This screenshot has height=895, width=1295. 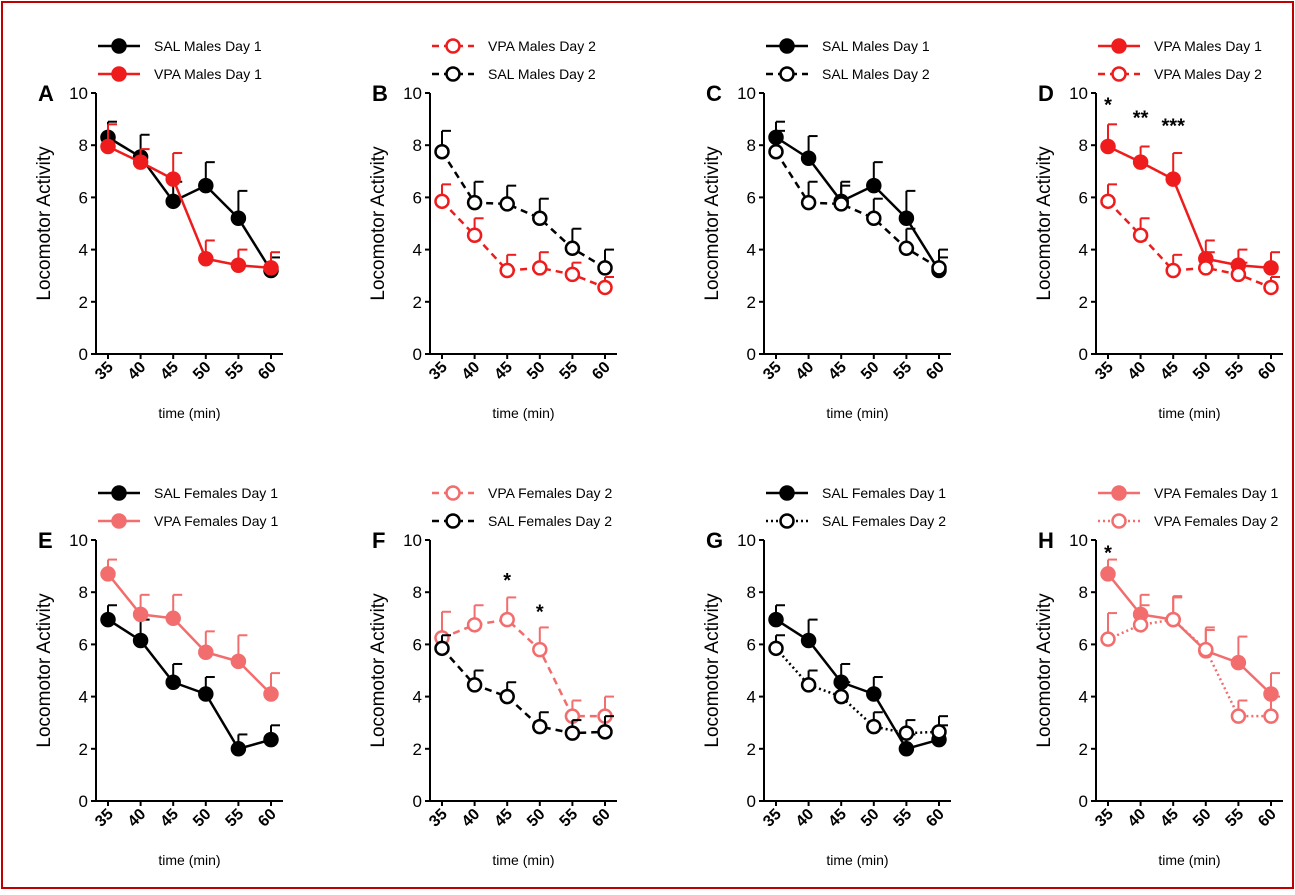 I want to click on significance-marker: *, so click(x=507, y=581).